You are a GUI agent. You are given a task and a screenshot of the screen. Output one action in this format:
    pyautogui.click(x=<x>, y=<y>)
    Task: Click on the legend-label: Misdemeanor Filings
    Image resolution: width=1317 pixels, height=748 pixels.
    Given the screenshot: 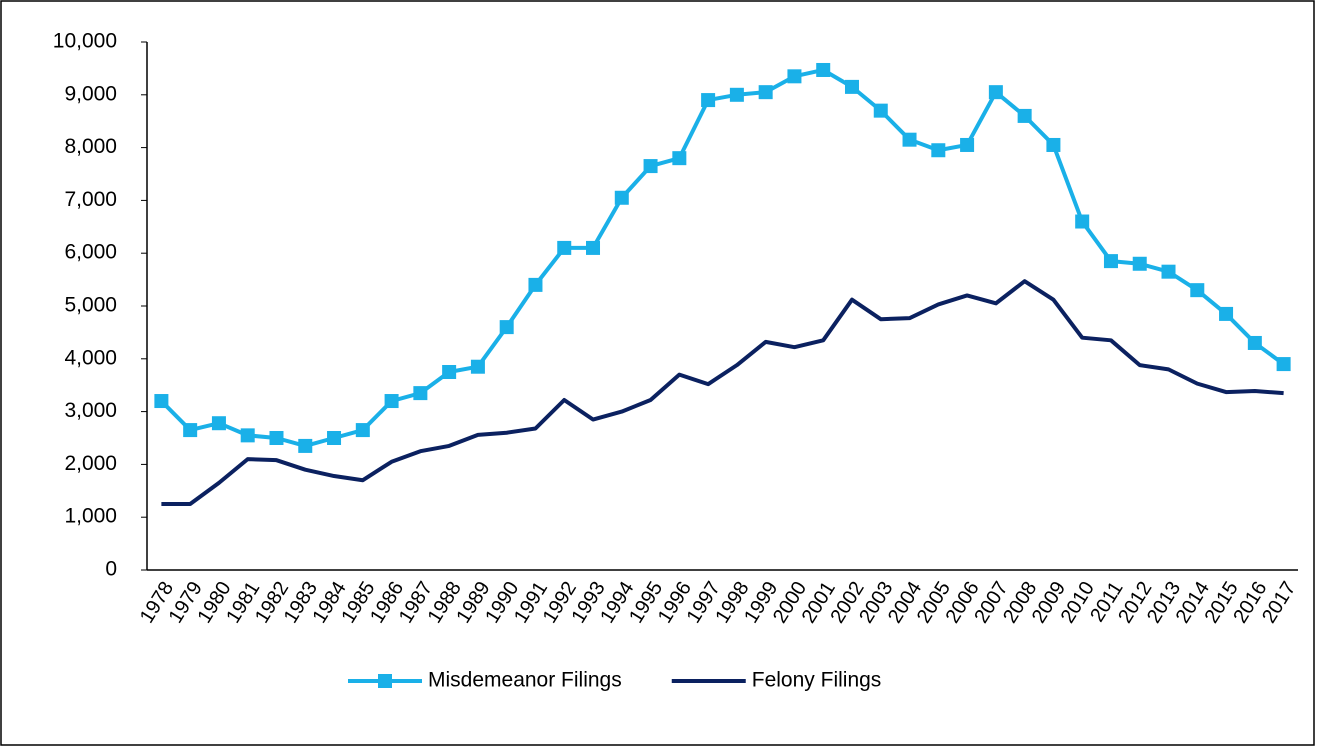 What is the action you would take?
    pyautogui.click(x=525, y=680)
    